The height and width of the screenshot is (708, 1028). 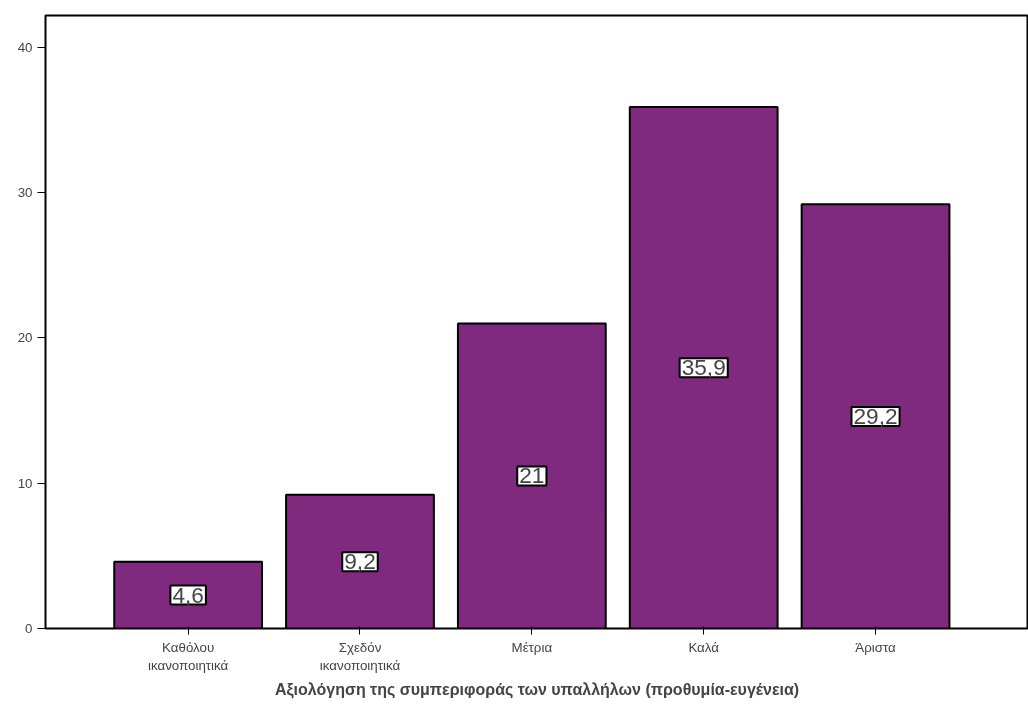 What do you see at coordinates (188, 656) in the screenshot?
I see `x-tick-label: Καθόλου ικανοποιητικά` at bounding box center [188, 656].